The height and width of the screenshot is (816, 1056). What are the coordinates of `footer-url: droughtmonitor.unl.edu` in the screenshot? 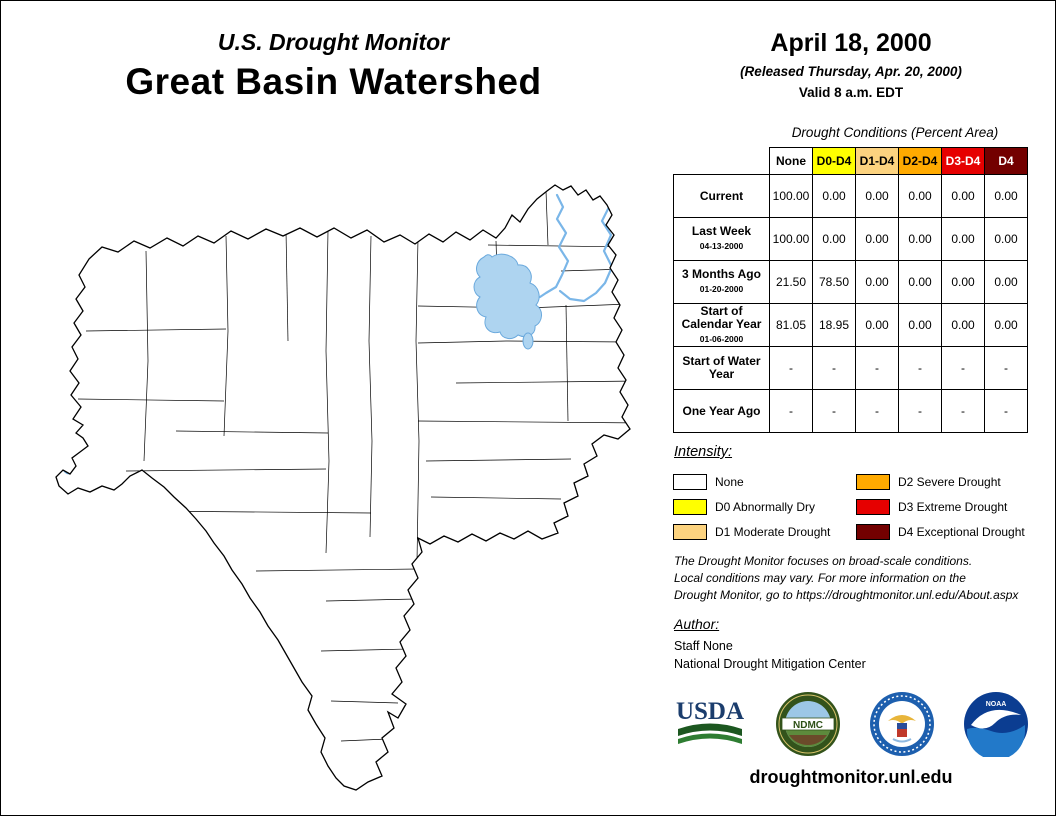 It's located at (851, 777).